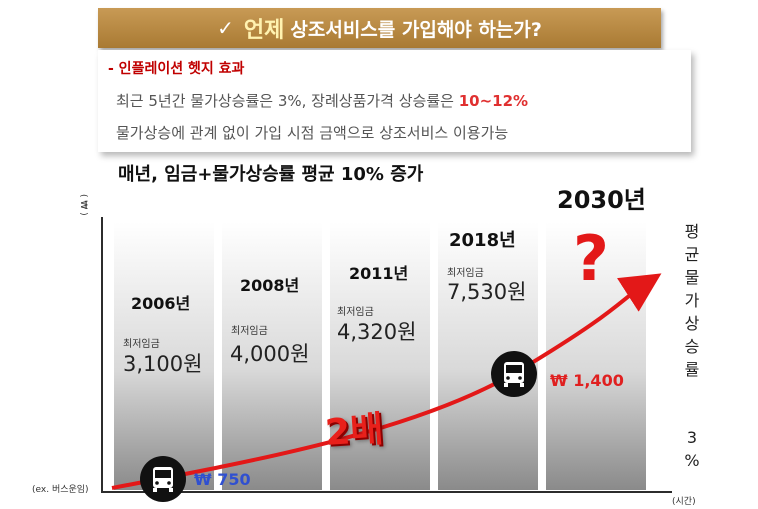 This screenshot has width=758, height=509. I want to click on y-axis, so click(102, 355).